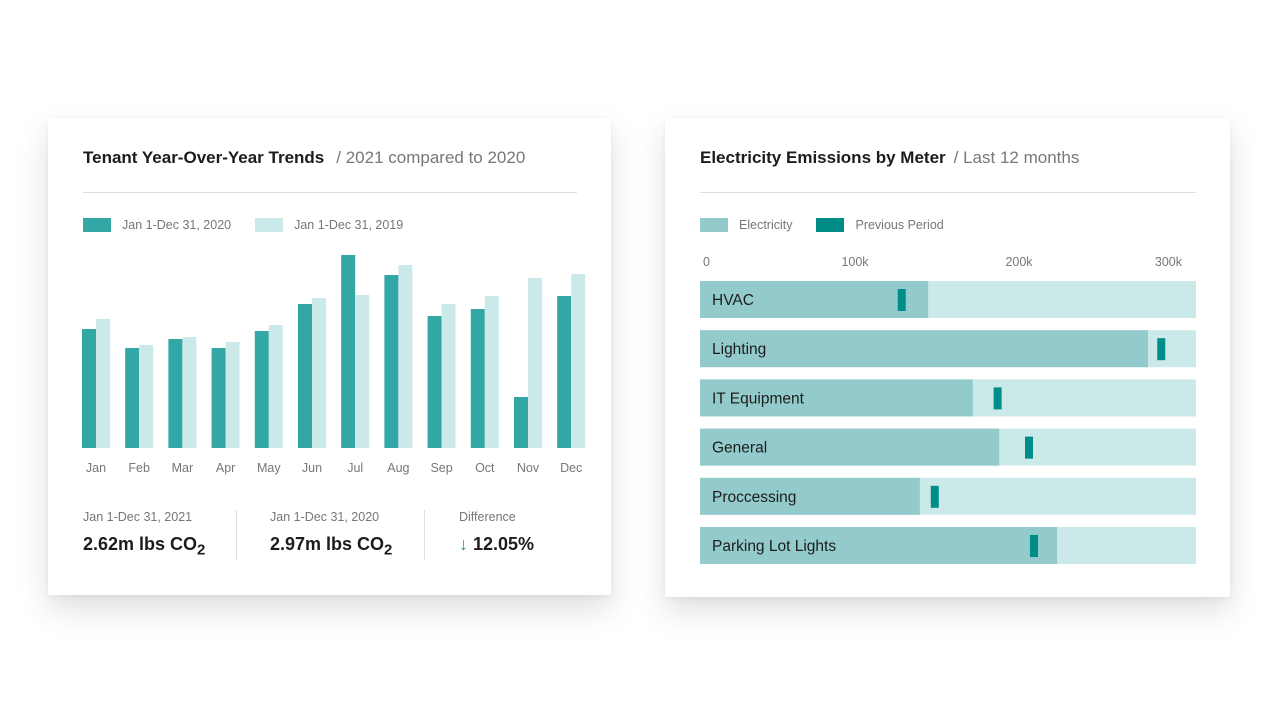  Describe the element at coordinates (362, 371) in the screenshot. I see `bar-jul-2019` at that location.